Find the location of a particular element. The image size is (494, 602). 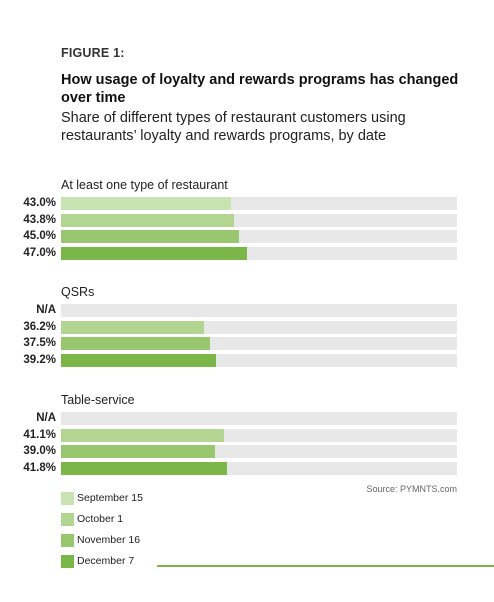

data-label: 37.5% is located at coordinates (39, 343).